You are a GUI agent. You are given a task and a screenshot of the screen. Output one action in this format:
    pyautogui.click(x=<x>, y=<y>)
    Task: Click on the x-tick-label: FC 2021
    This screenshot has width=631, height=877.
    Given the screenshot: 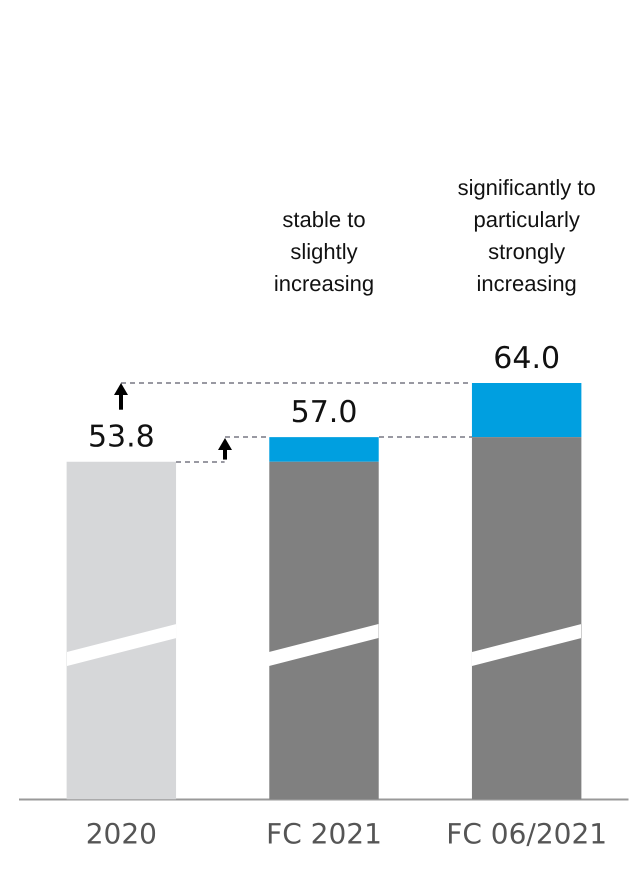 What is the action you would take?
    pyautogui.click(x=324, y=833)
    